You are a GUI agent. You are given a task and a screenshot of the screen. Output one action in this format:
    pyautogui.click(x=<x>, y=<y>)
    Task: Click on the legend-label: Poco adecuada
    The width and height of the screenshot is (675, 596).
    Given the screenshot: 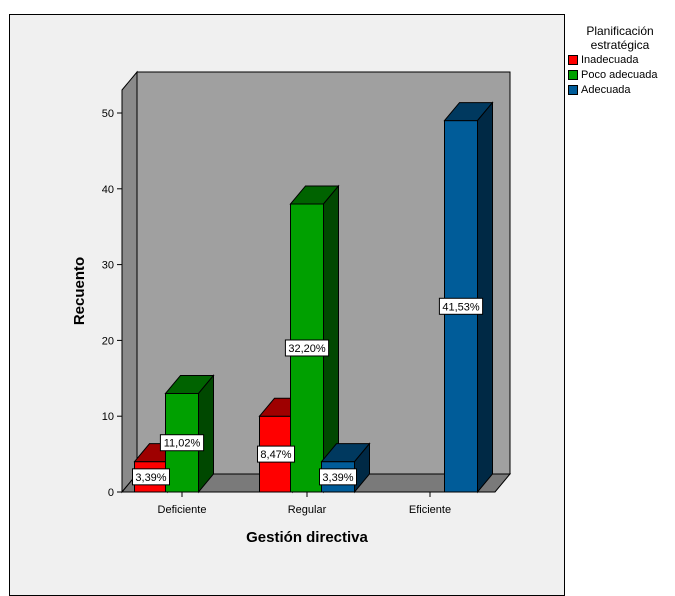 What is the action you would take?
    pyautogui.click(x=619, y=74)
    